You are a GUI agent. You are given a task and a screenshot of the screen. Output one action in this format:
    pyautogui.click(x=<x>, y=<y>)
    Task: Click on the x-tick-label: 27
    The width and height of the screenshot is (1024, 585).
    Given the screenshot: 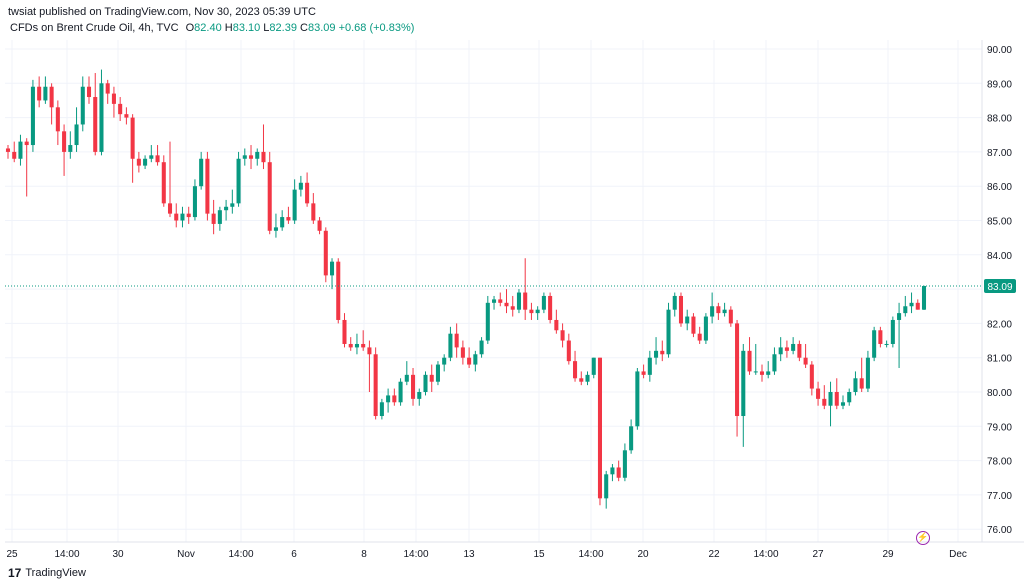 What is the action you would take?
    pyautogui.click(x=818, y=554)
    